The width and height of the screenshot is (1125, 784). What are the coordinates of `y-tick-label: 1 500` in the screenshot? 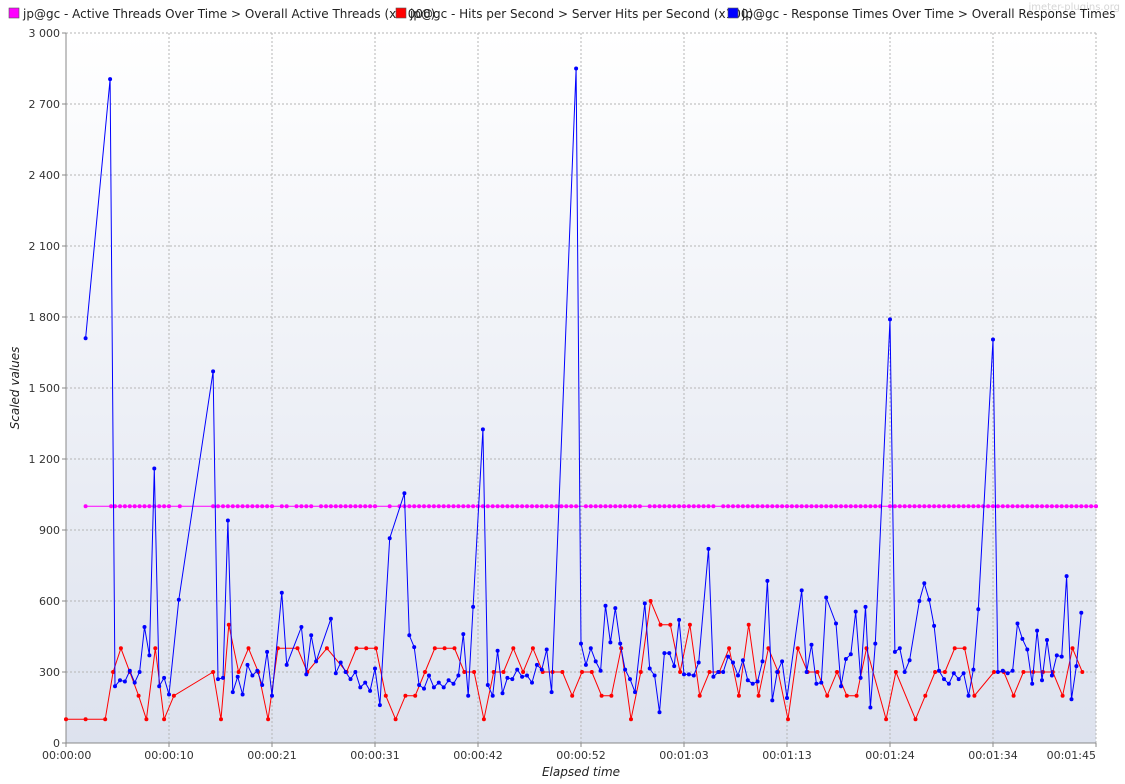 It's located at (45, 388).